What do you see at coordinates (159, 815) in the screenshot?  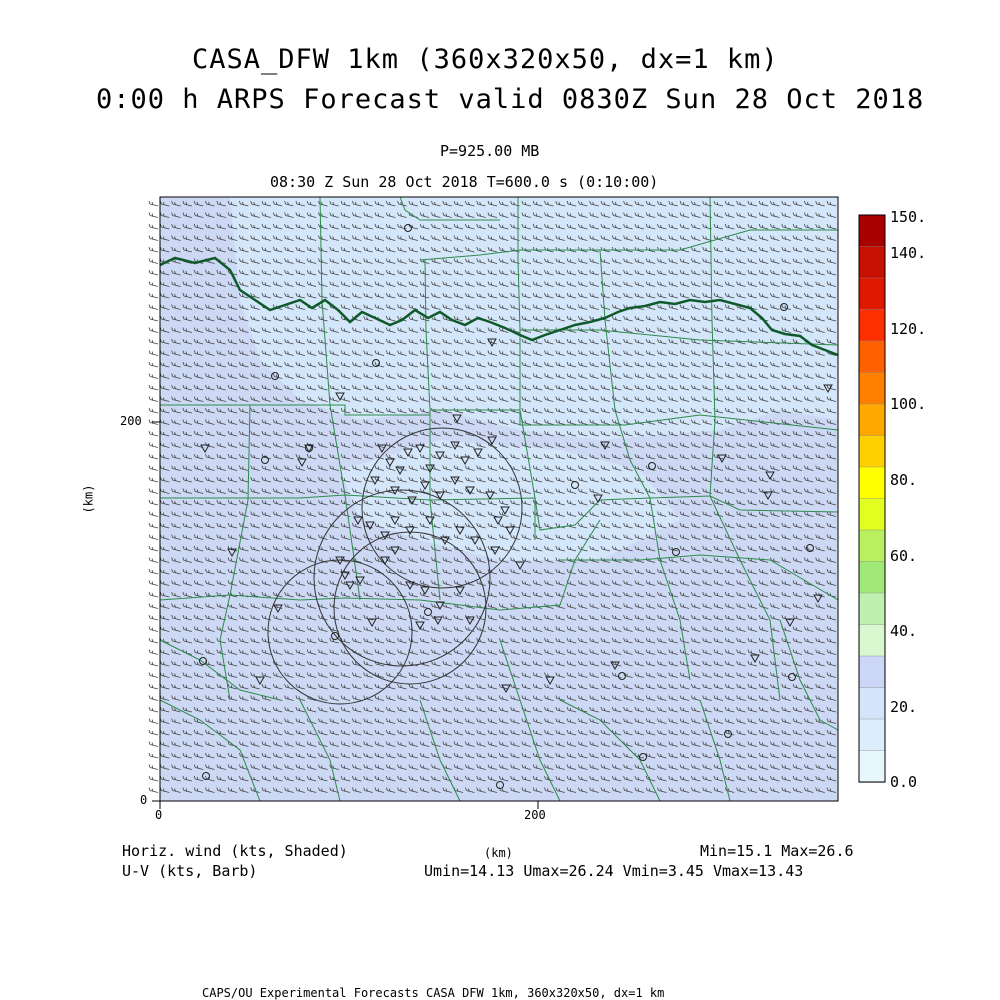 I see `x-tick-label-0: 0` at bounding box center [159, 815].